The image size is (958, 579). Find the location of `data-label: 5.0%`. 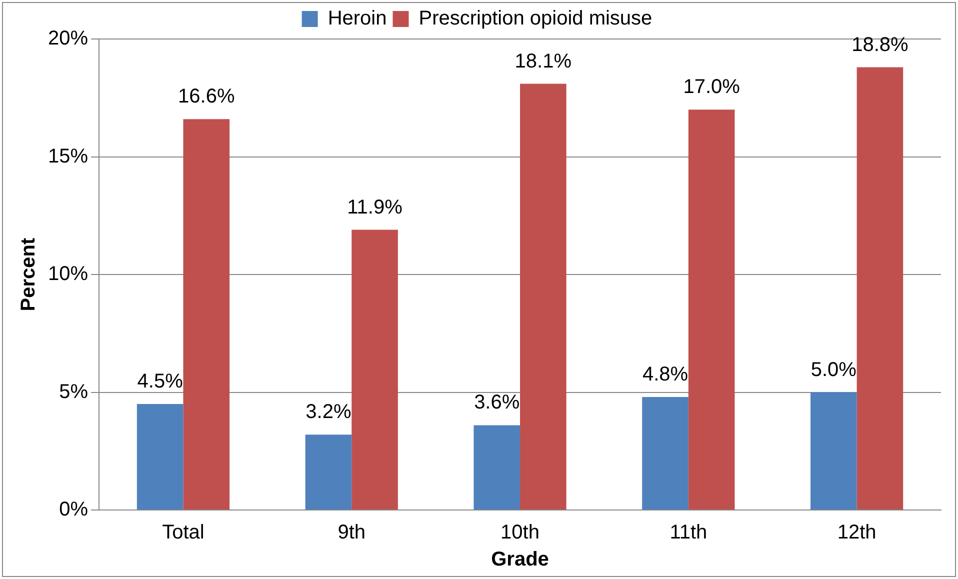

data-label: 5.0% is located at coordinates (833, 369).